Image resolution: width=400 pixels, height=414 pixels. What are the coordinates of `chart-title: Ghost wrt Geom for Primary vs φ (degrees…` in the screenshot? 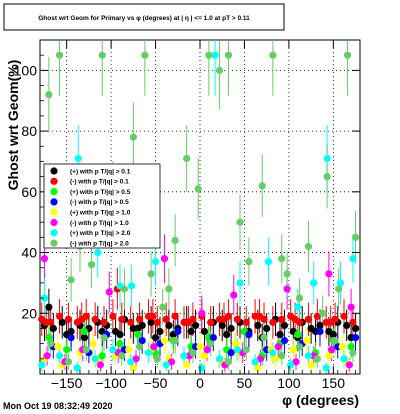 It's located at (144, 18).